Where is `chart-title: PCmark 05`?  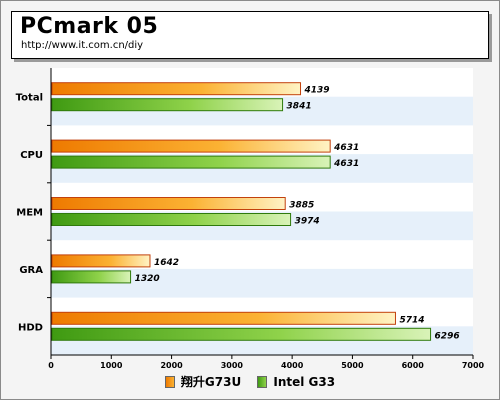 chart-title: PCmark 05 is located at coordinates (89, 26).